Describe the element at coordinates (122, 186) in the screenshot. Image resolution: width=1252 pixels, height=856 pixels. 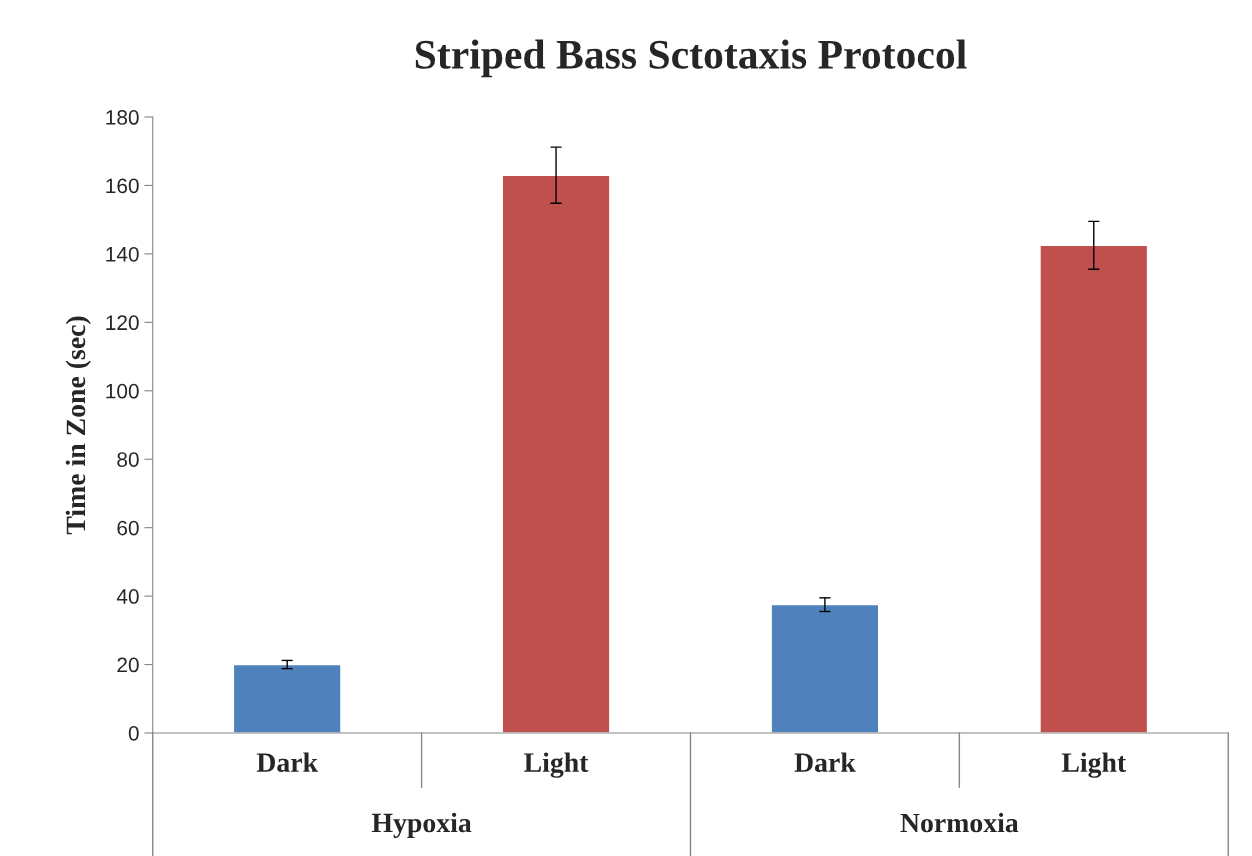
I see `y-tick-label: 160` at that location.